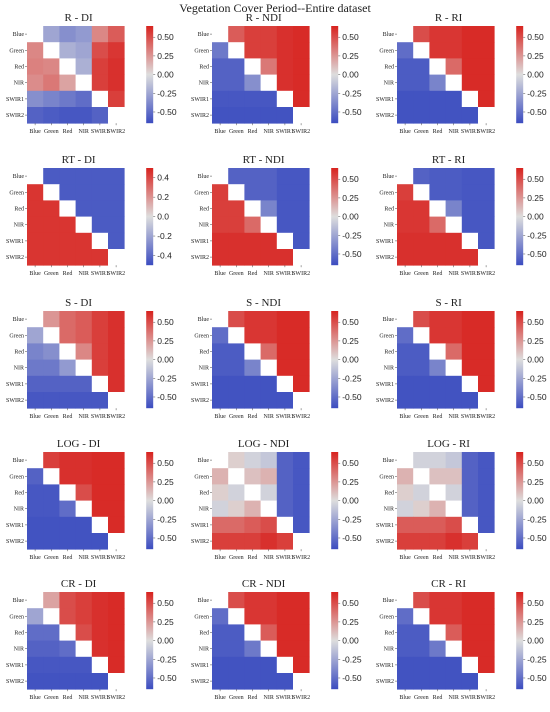 This screenshot has height=712, width=550. Describe the element at coordinates (350, 37) in the screenshot. I see `colorbar-tick-label: 0.50` at that location.